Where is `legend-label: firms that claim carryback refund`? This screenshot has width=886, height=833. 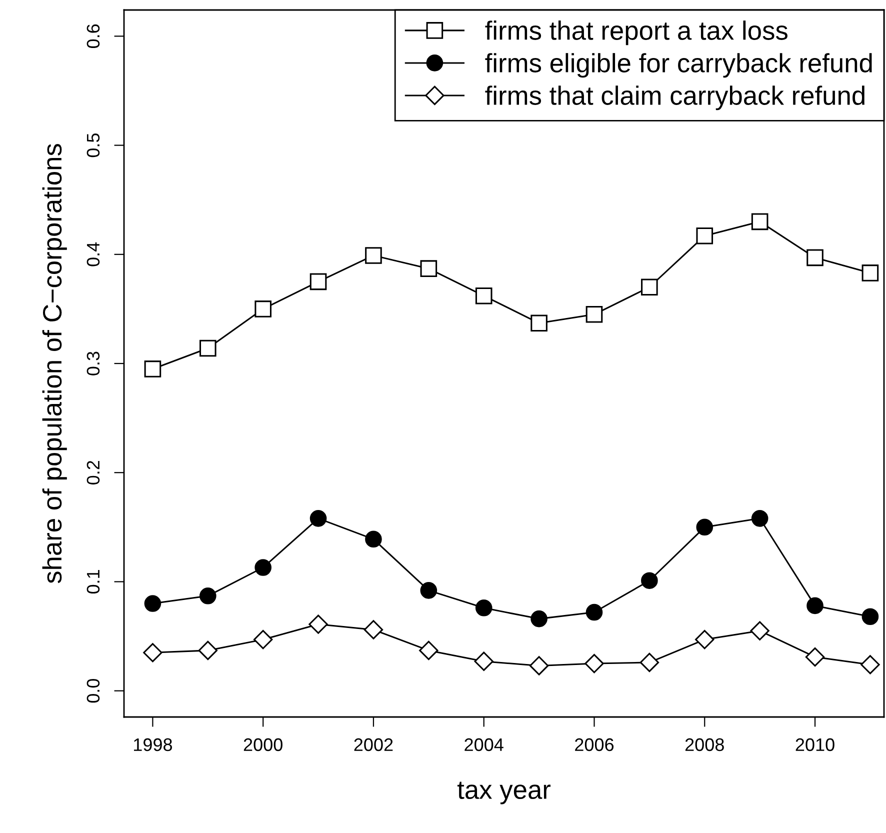 legend-label: firms that claim carryback refund is located at coordinates (674, 98).